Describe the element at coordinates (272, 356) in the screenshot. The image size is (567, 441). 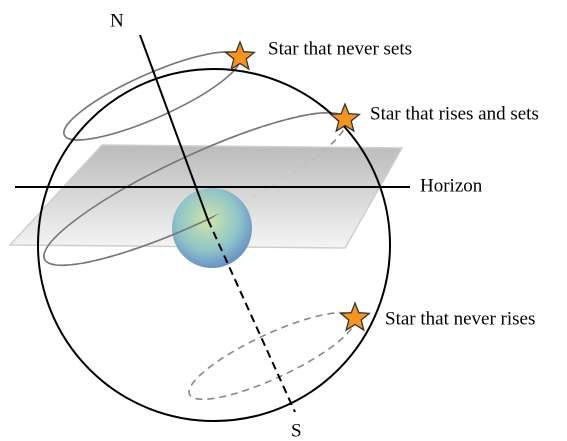
I see `orbit-never-rises` at that location.